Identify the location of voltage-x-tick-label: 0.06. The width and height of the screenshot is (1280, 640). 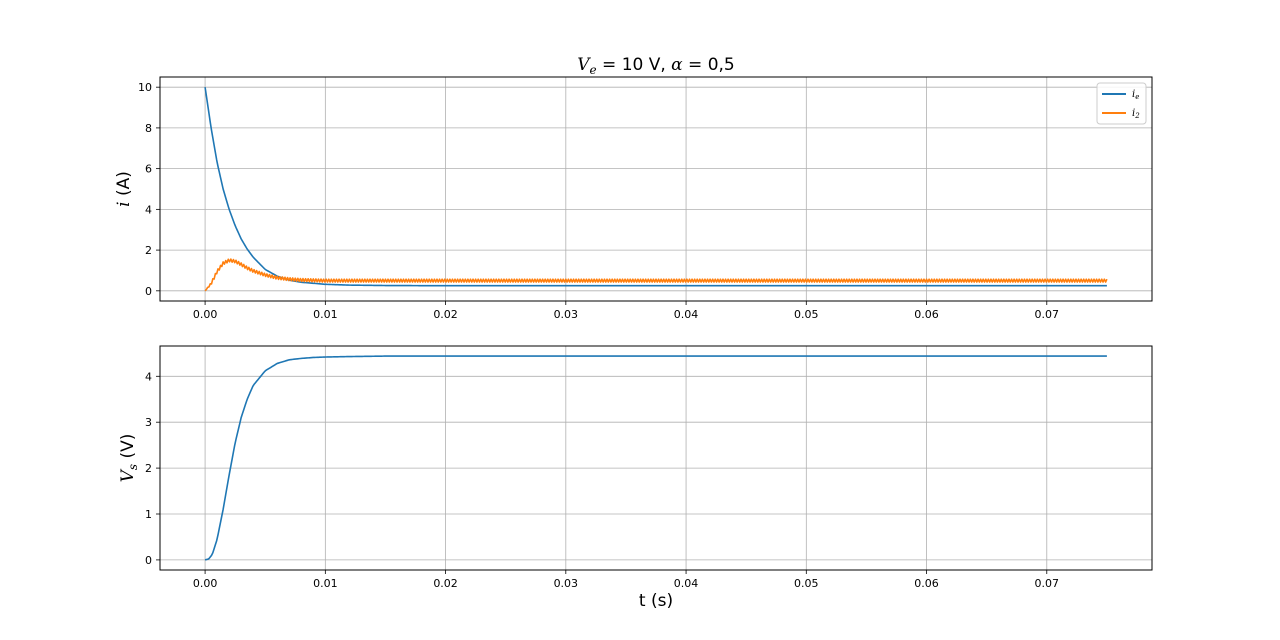
(926, 583).